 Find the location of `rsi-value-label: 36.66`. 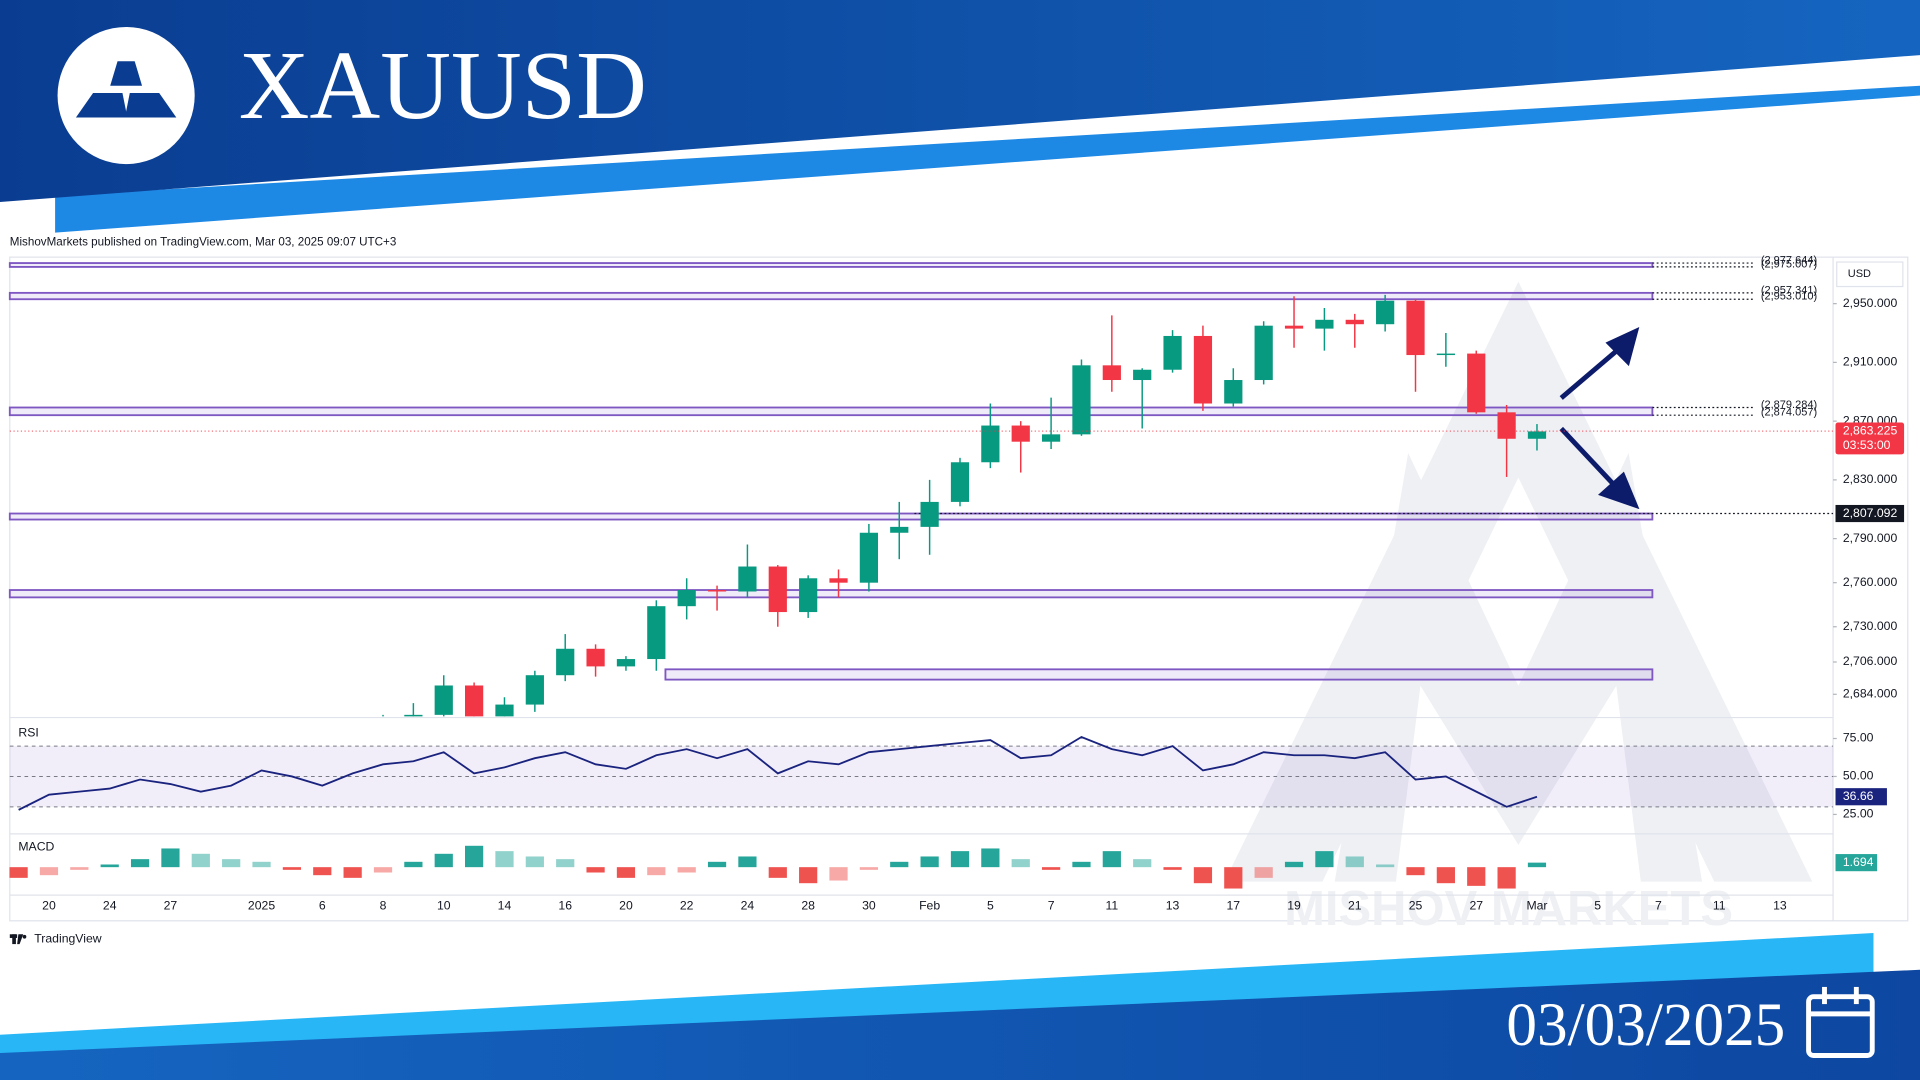

rsi-value-label: 36.66 is located at coordinates (1858, 796).